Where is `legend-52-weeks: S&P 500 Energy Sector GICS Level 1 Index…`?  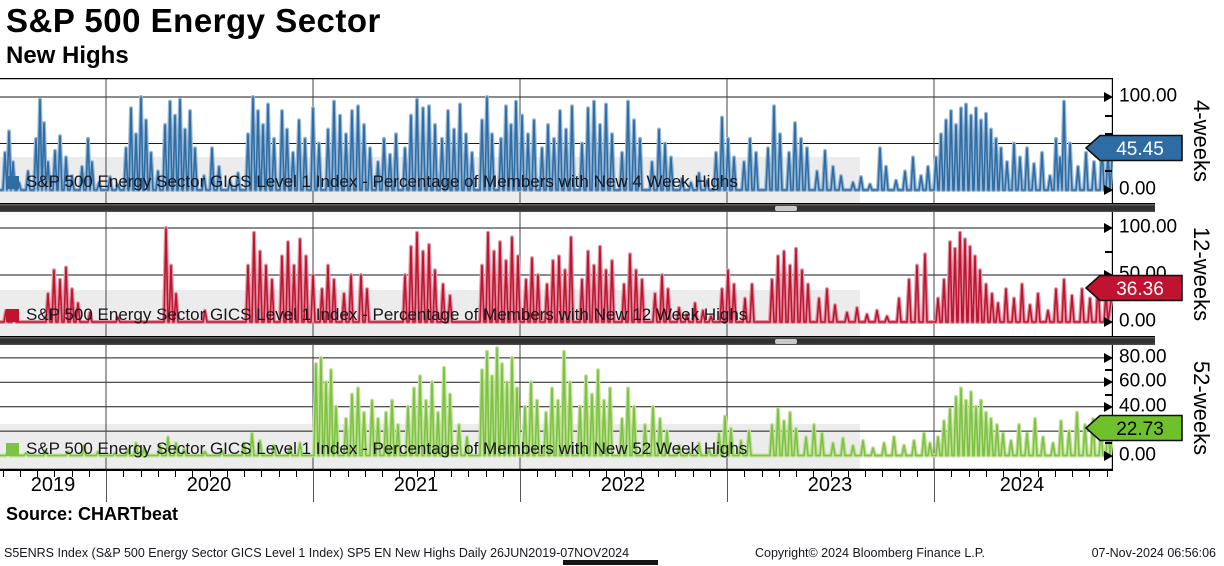
legend-52-weeks: S&P 500 Energy Sector GICS Level 1 Index… is located at coordinates (376, 449).